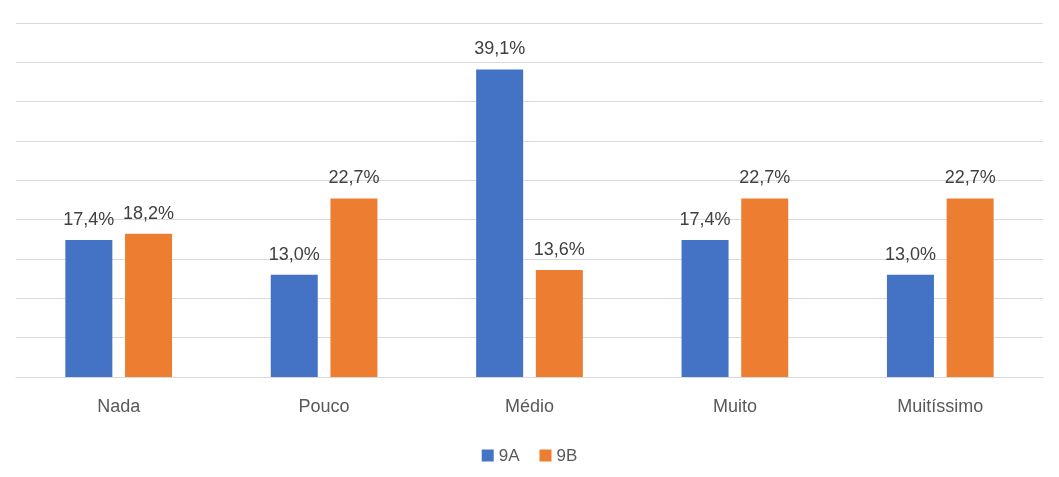 The image size is (1059, 477). What do you see at coordinates (119, 406) in the screenshot?
I see `x-tick-label: Nada` at bounding box center [119, 406].